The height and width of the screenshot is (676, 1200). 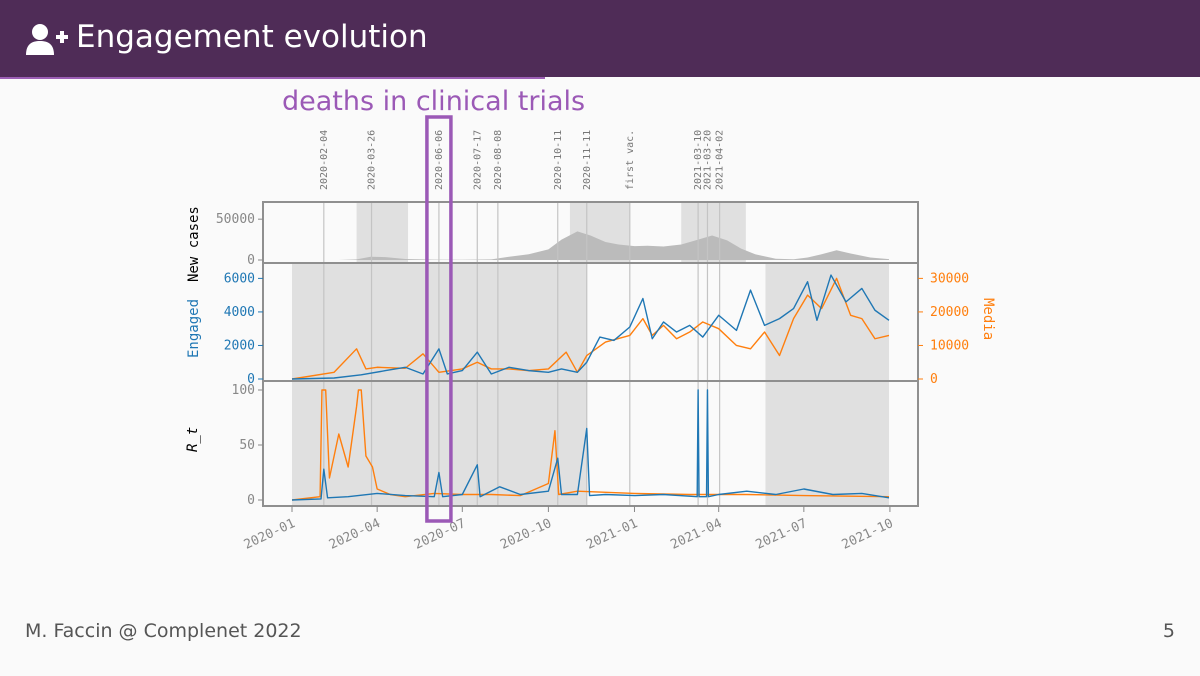 What do you see at coordinates (526, 534) in the screenshot?
I see `x-tick-label: 2020-10` at bounding box center [526, 534].